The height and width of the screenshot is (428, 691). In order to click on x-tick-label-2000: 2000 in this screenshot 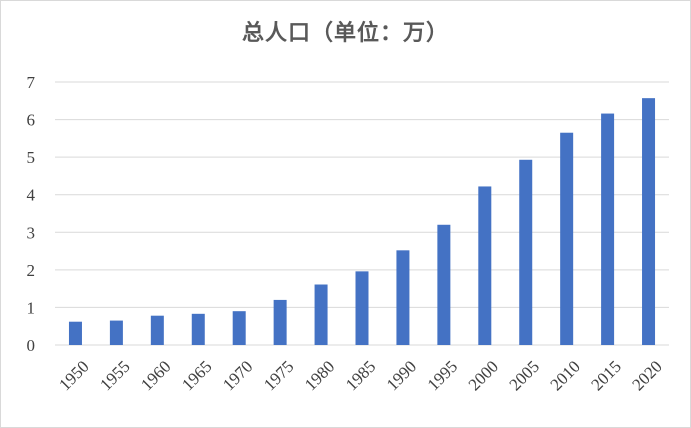, I will do `click(483, 375)`.